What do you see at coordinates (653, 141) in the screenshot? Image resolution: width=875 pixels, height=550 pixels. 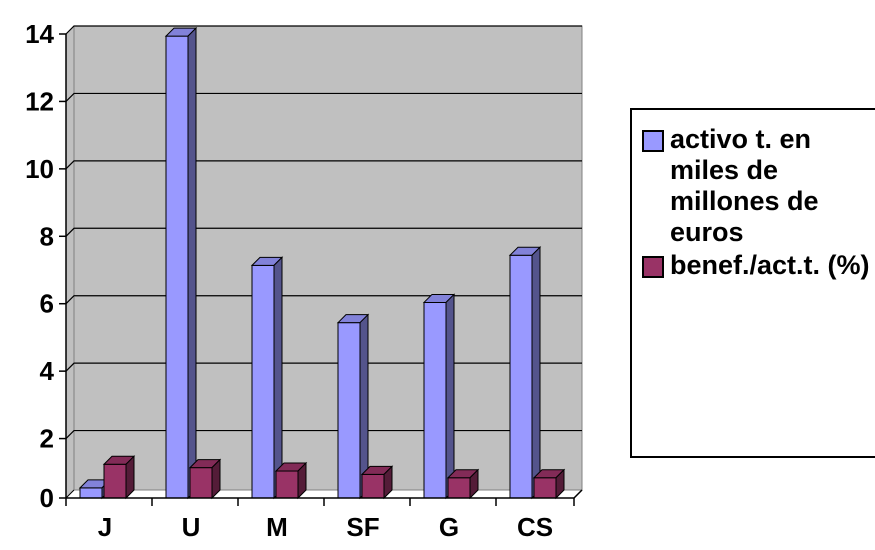 I see `legend-swatch-activo` at bounding box center [653, 141].